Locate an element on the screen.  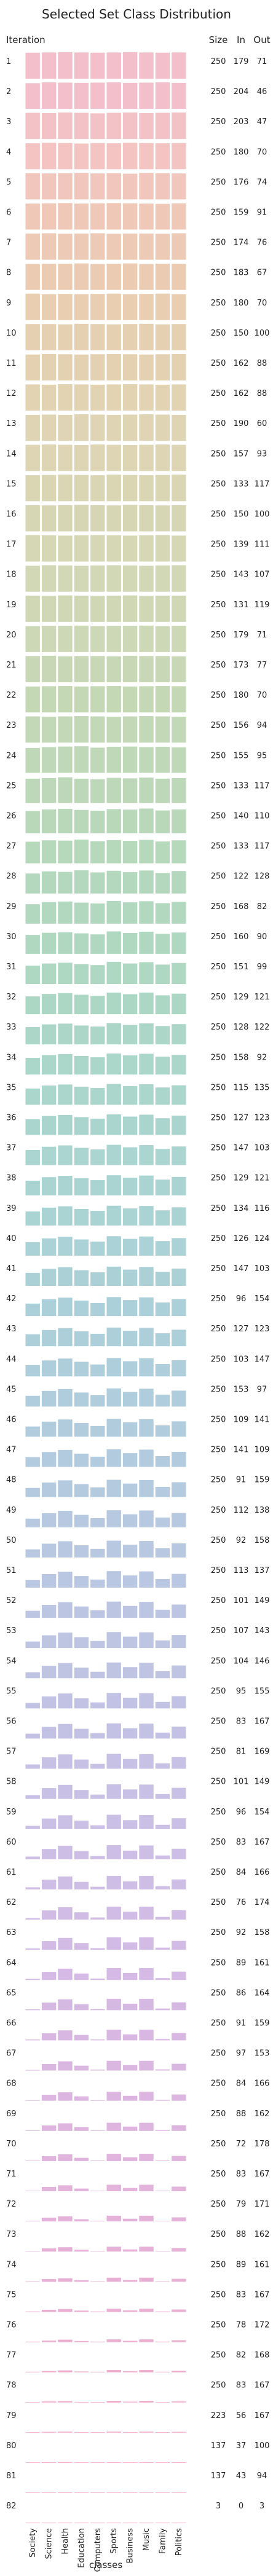
in-value: 78 is located at coordinates (242, 2326).